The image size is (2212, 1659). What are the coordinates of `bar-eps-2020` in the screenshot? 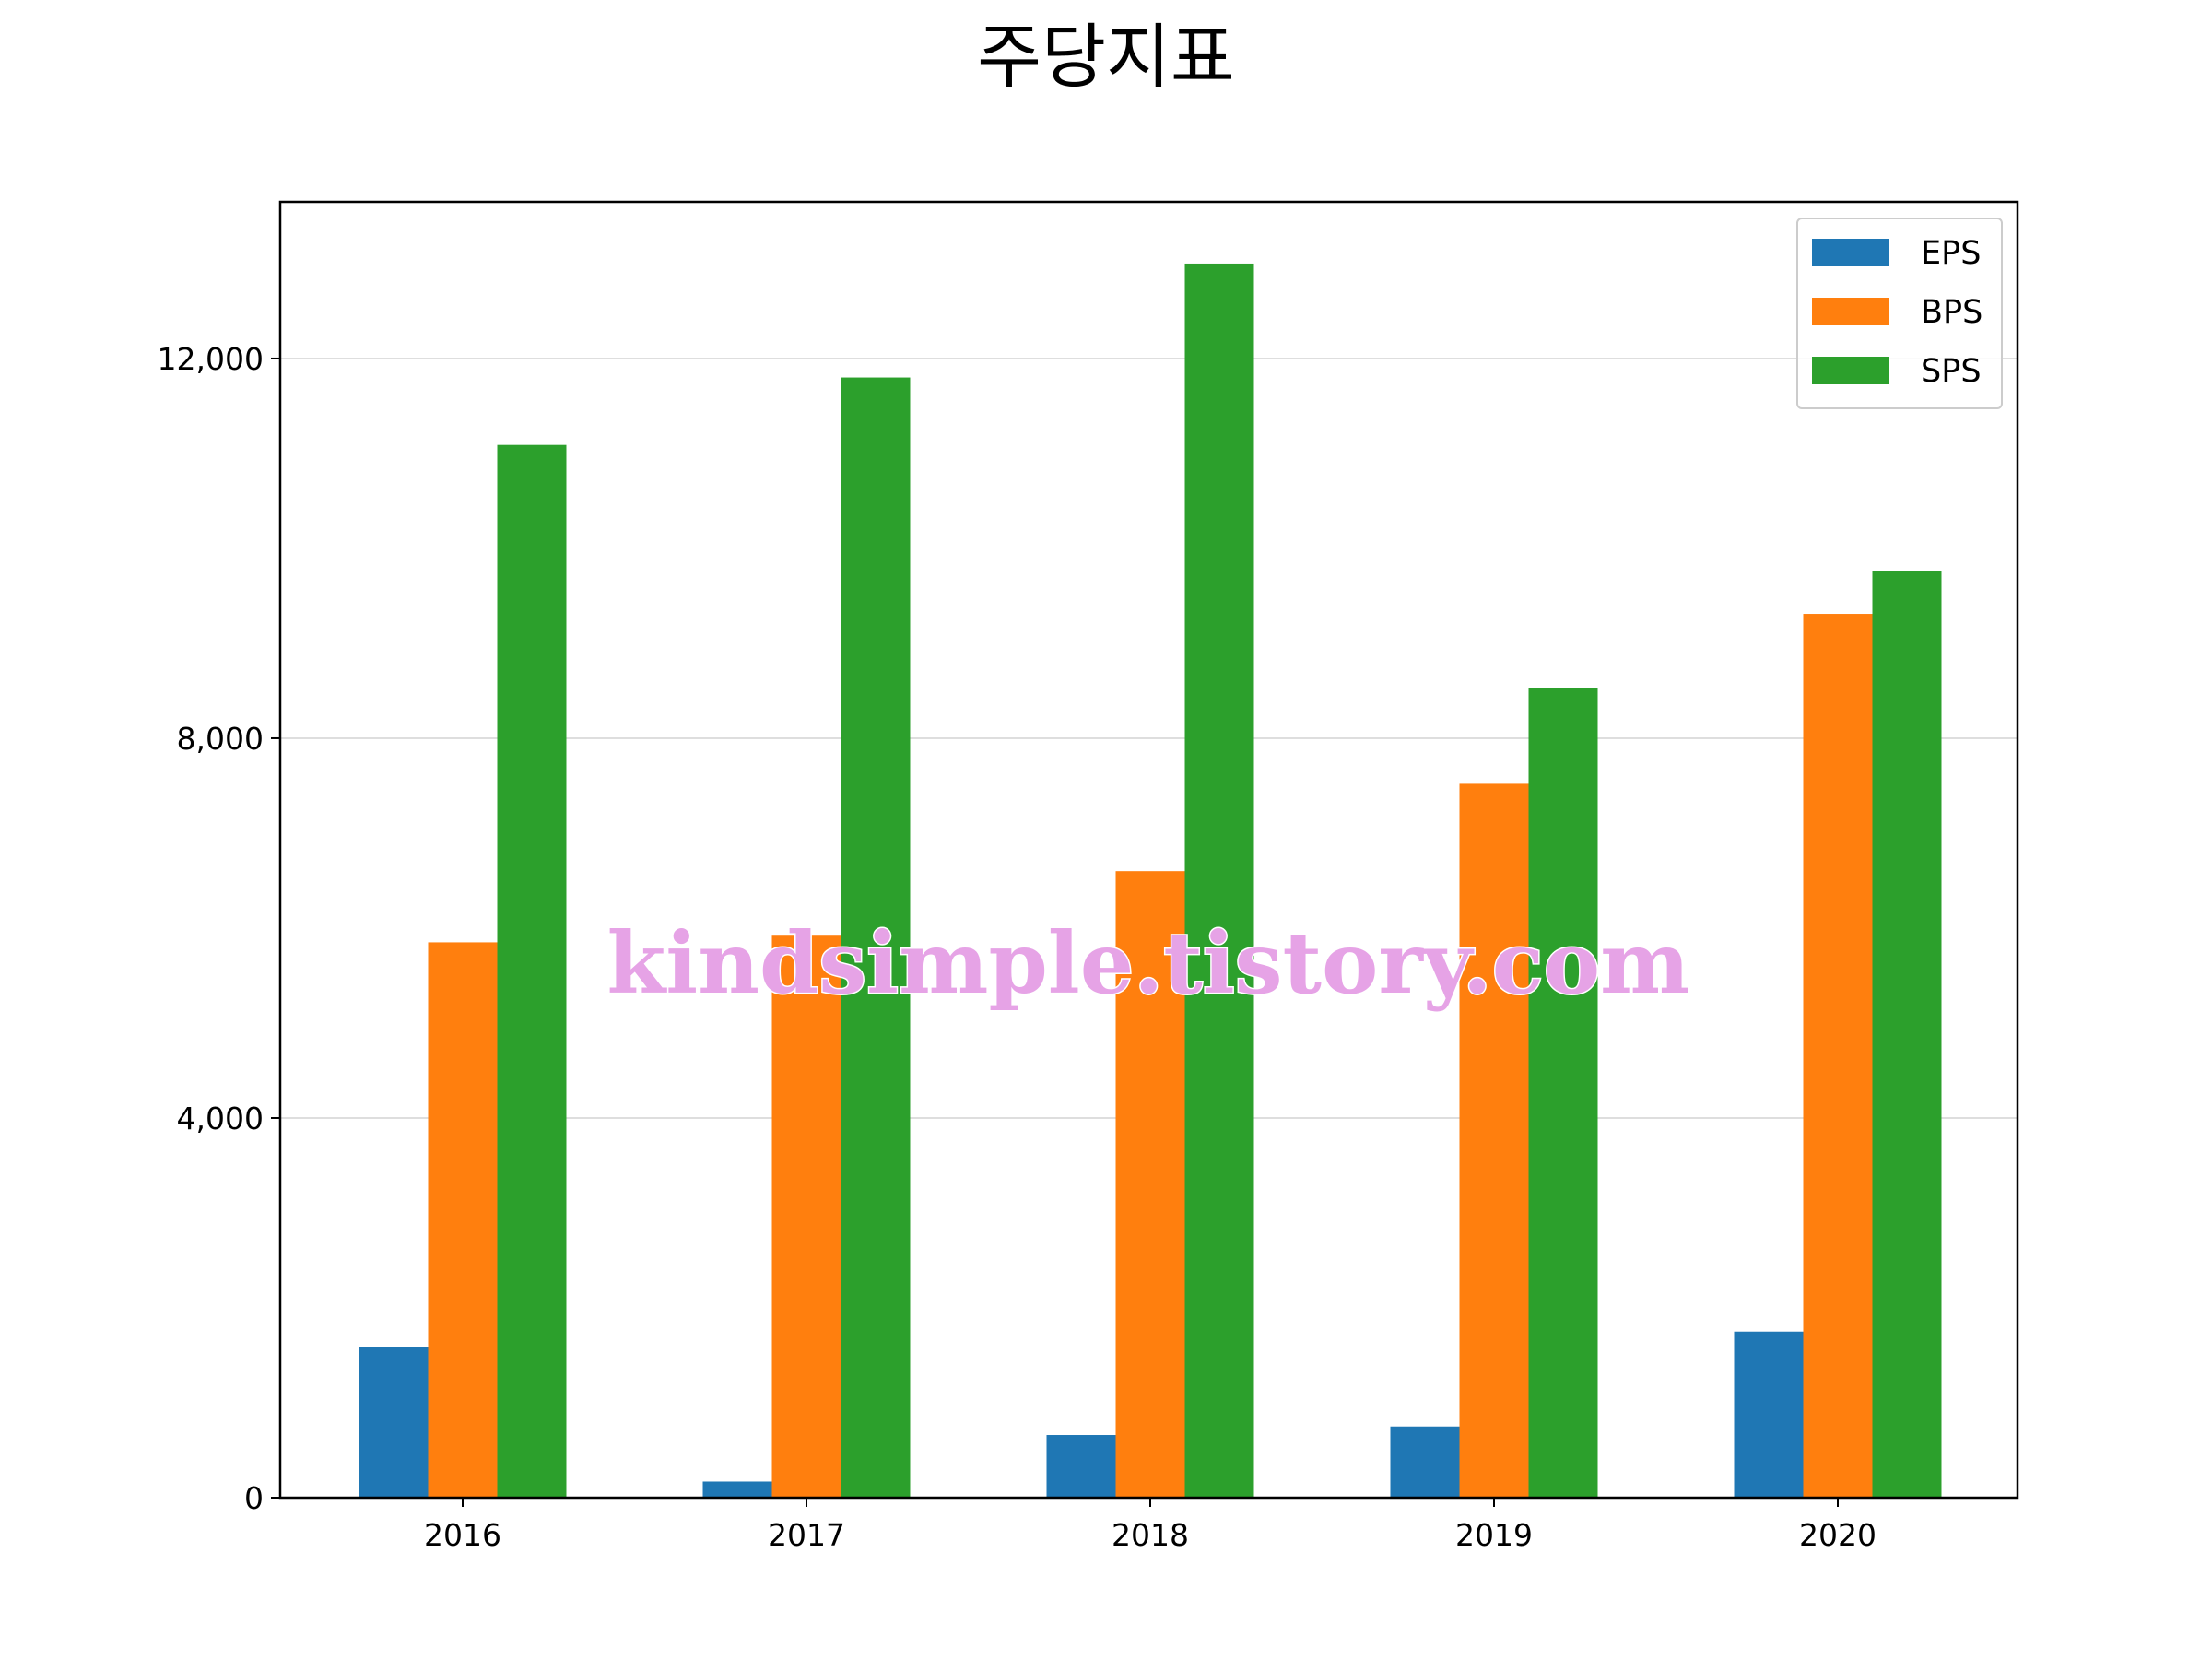 It's located at (1769, 1414).